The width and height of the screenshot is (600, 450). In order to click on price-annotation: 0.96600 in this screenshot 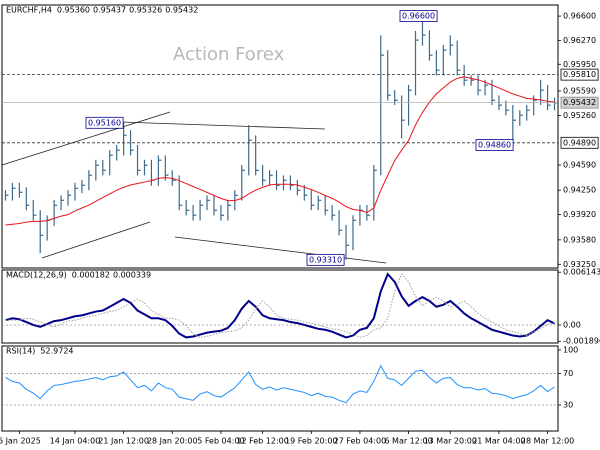, I will do `click(418, 16)`.